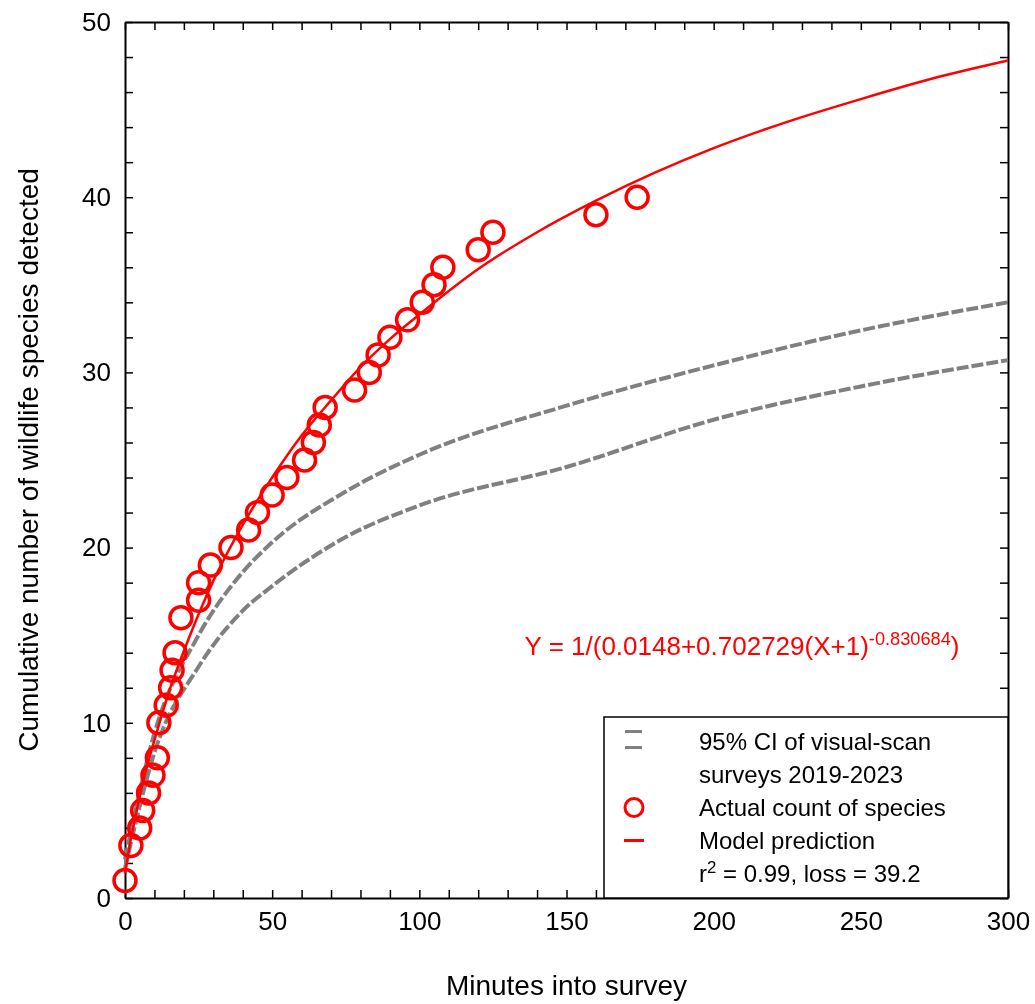 This screenshot has width=1035, height=1004. Describe the element at coordinates (103, 897) in the screenshot. I see `y-tick-label: 0` at that location.